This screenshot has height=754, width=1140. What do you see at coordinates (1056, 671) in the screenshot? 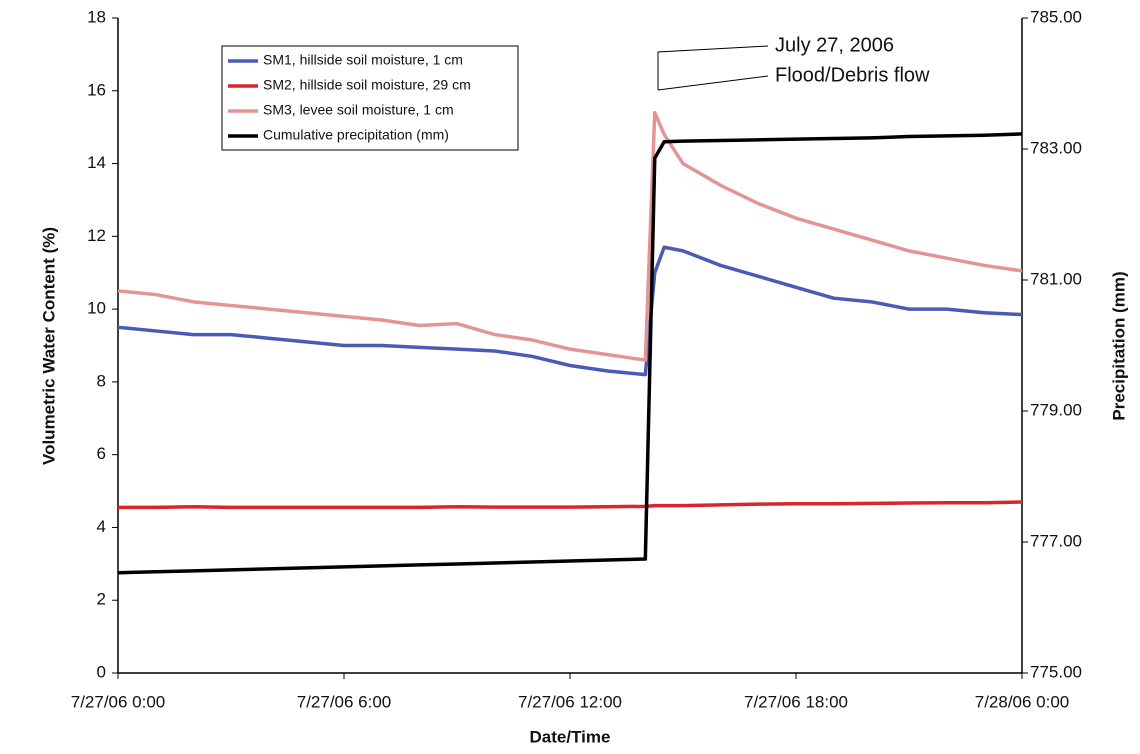
I see `y2-tick-label: 775.00` at bounding box center [1056, 671].